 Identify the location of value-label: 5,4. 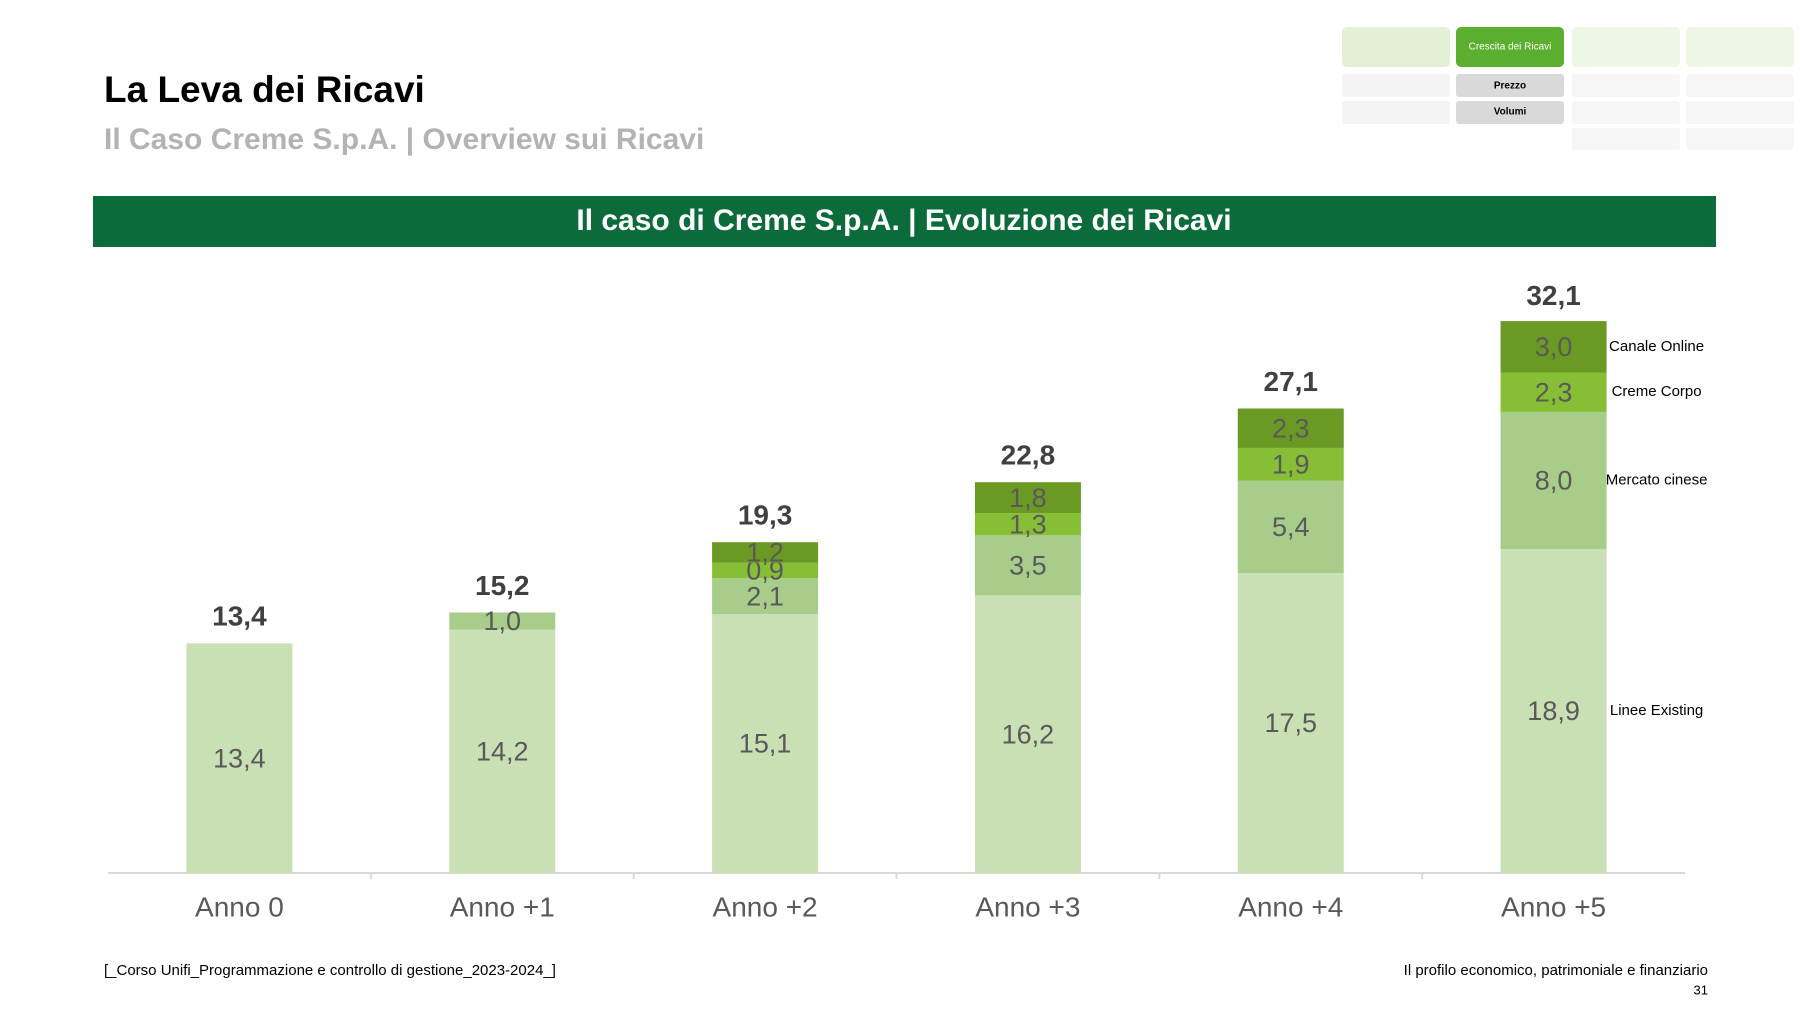
(1291, 527).